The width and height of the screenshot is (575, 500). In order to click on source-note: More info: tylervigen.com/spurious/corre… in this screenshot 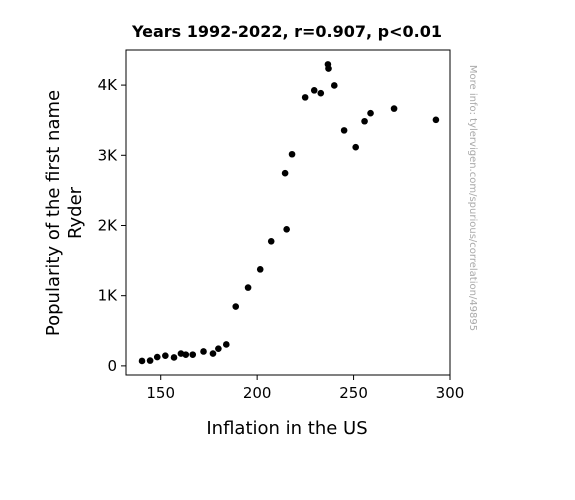, I will do `click(472, 198)`.